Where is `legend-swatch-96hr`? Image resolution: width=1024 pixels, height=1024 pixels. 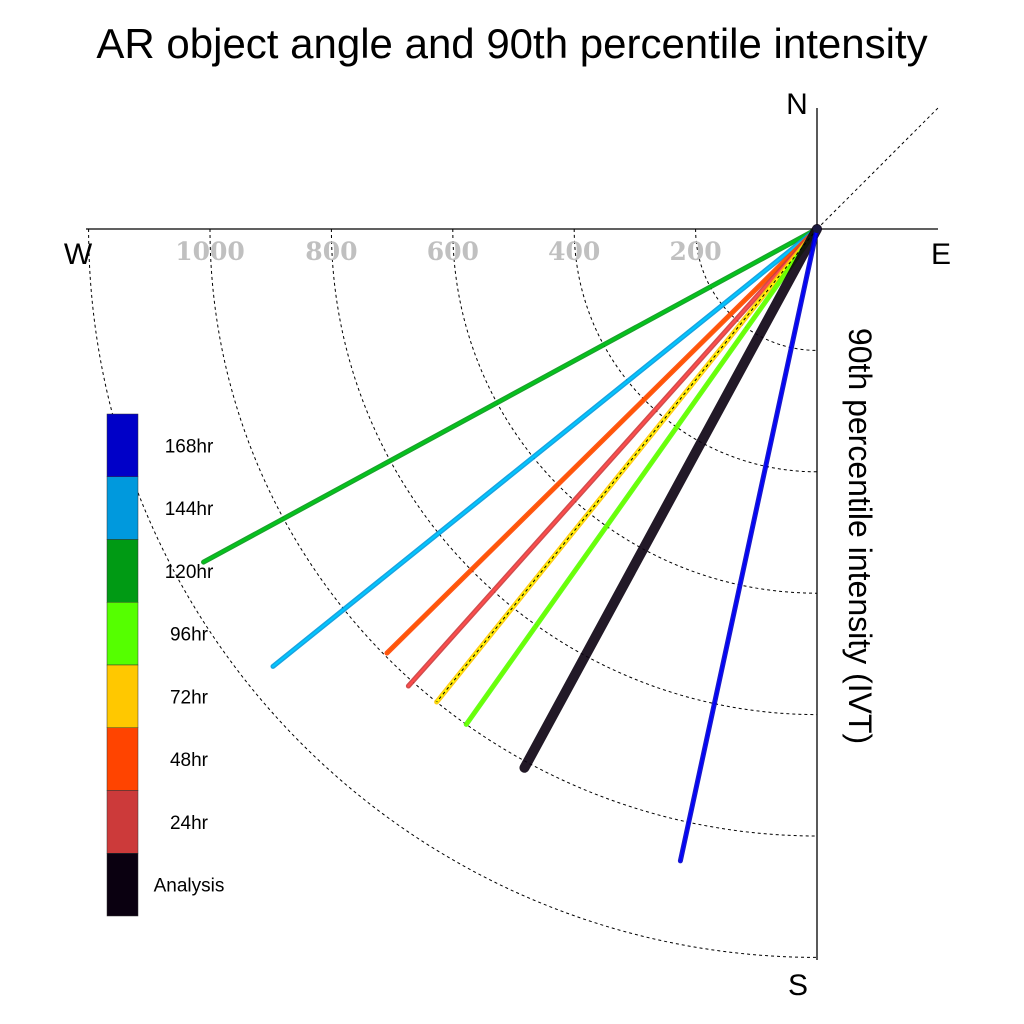
legend-swatch-96hr is located at coordinates (122, 634).